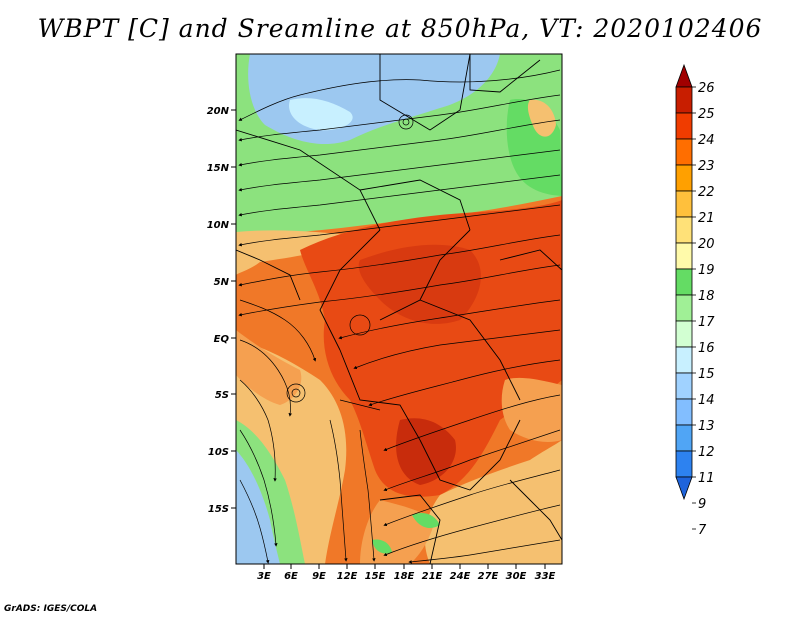 Image resolution: width=800 pixels, height=618 pixels. Describe the element at coordinates (488, 576) in the screenshot. I see `lon-tick-label: 27E` at that location.